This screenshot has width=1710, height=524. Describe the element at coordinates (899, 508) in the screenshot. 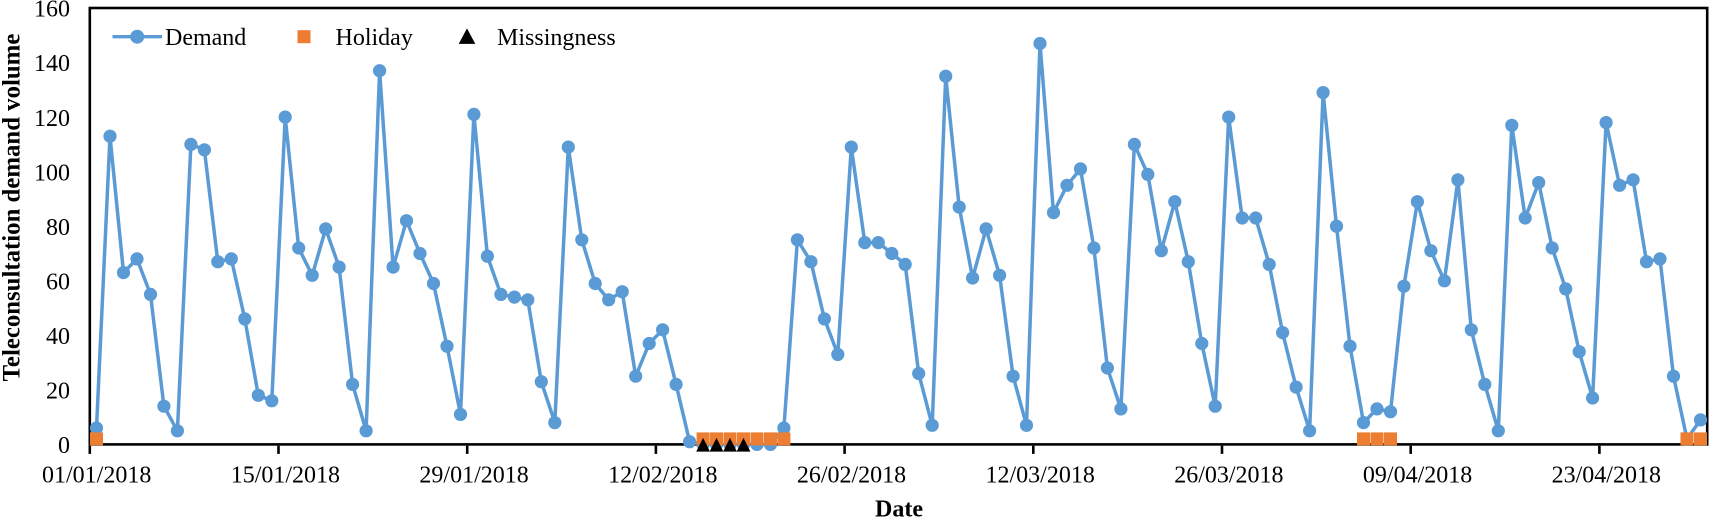

I see `svg-text: Date` at that location.